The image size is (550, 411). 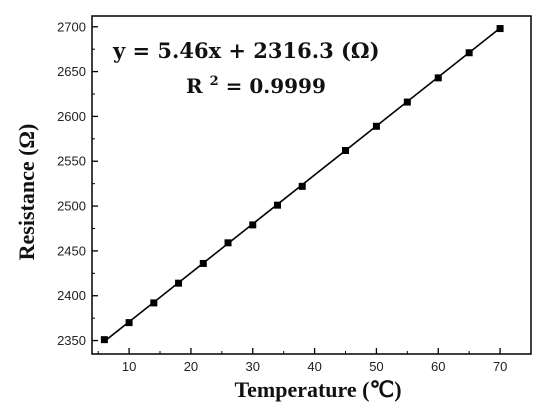 I want to click on y-tick-label: 2450, so click(x=71, y=250).